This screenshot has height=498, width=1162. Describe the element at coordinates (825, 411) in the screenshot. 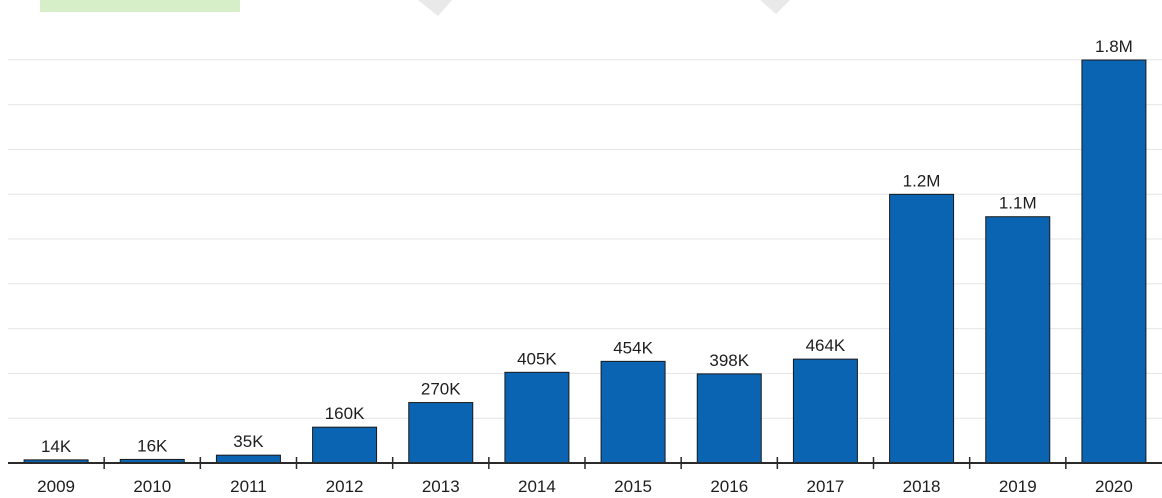

I see `bar-2017` at that location.